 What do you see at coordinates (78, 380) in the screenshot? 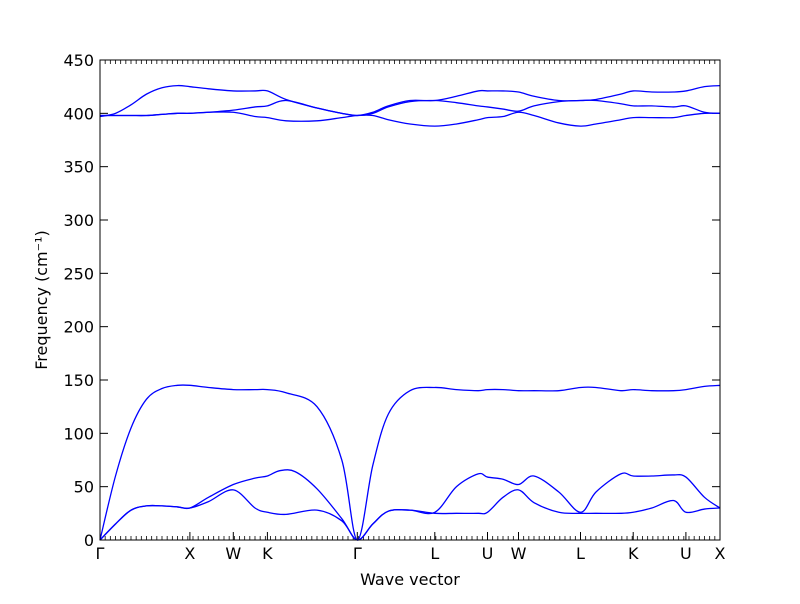
I see `y-tick-label: 150` at bounding box center [78, 380].